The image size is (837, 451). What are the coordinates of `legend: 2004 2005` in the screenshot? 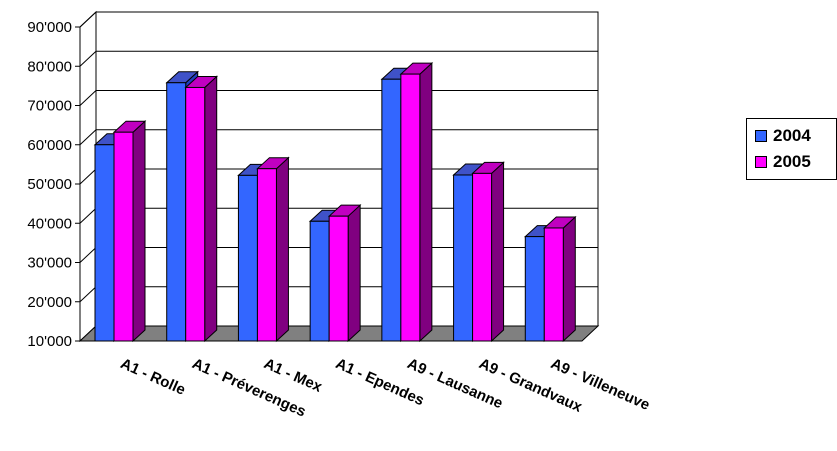 It's located at (791, 149).